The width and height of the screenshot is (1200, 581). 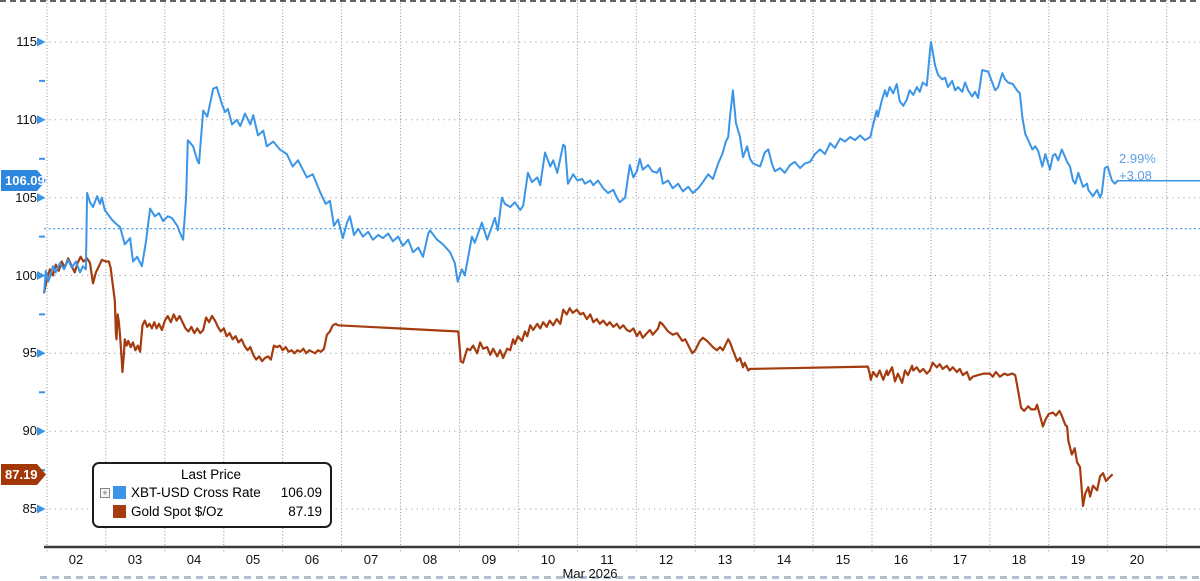 What do you see at coordinates (105, 492) in the screenshot?
I see `expand-plus-icon: +` at bounding box center [105, 492].